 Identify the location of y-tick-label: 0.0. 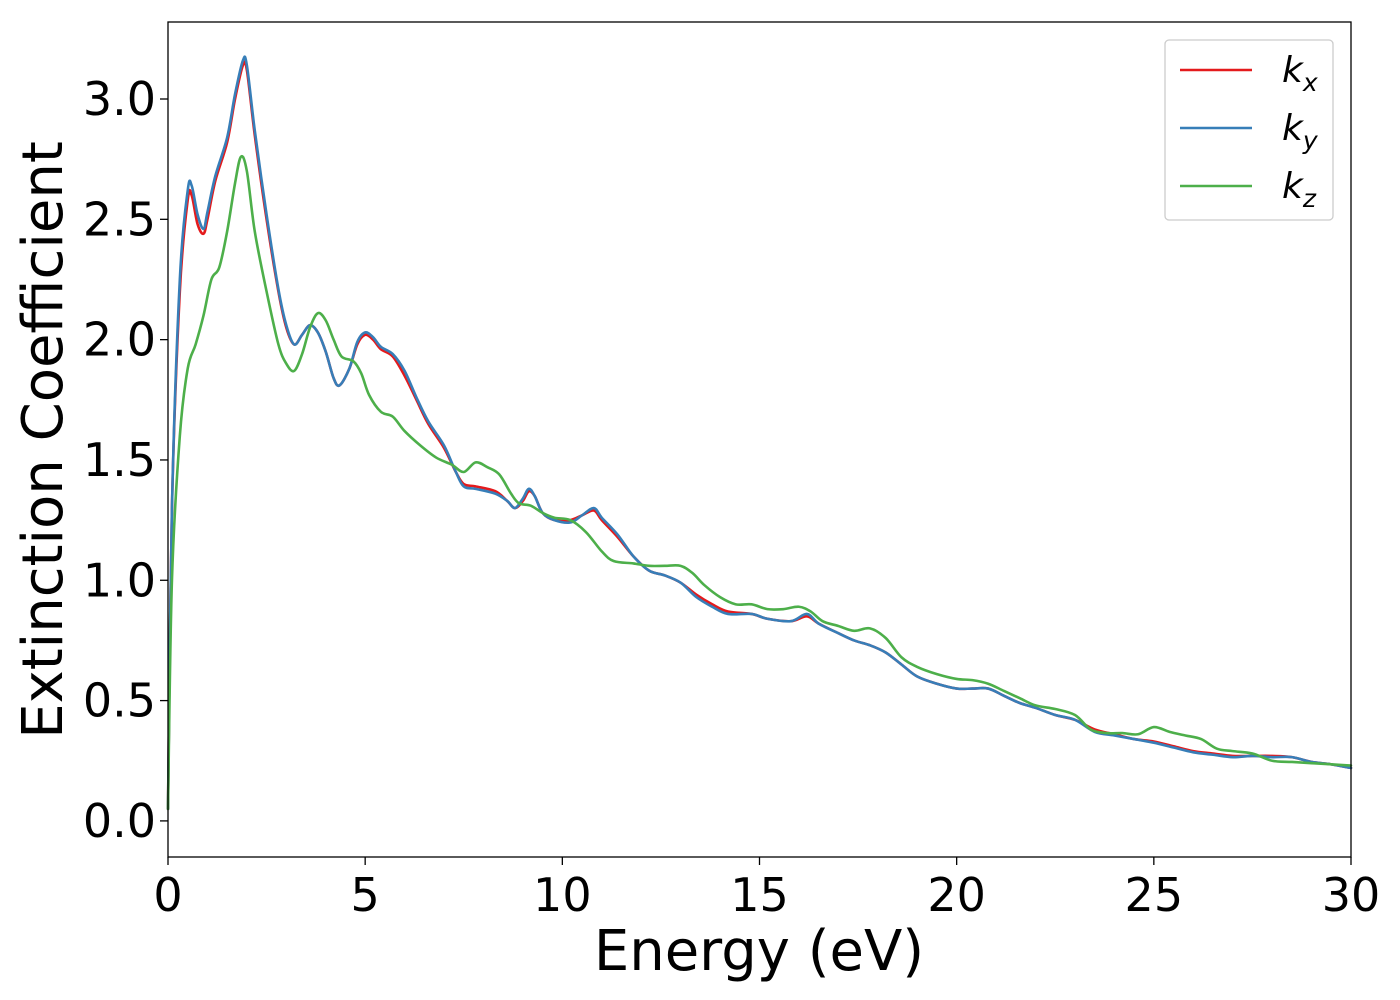
(119, 821).